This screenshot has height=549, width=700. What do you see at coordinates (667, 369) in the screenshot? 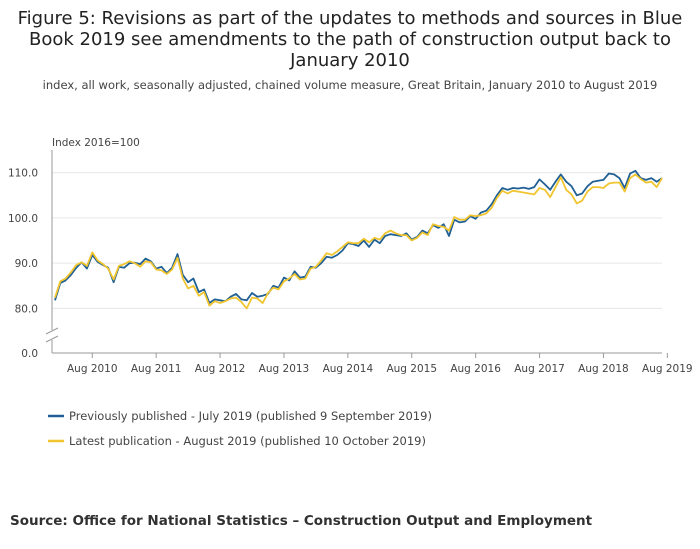
I see `x-tick-label: Aug 2019` at bounding box center [667, 369].